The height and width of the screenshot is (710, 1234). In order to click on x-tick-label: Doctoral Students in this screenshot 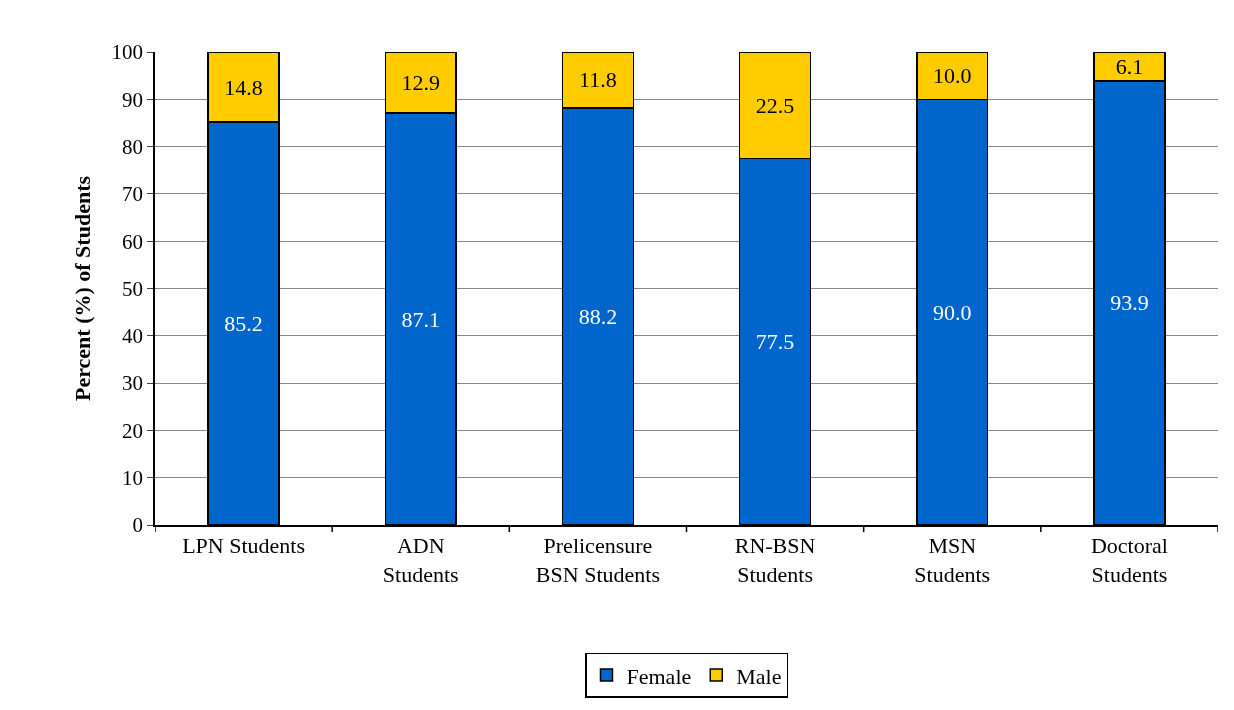, I will do `click(1129, 560)`.